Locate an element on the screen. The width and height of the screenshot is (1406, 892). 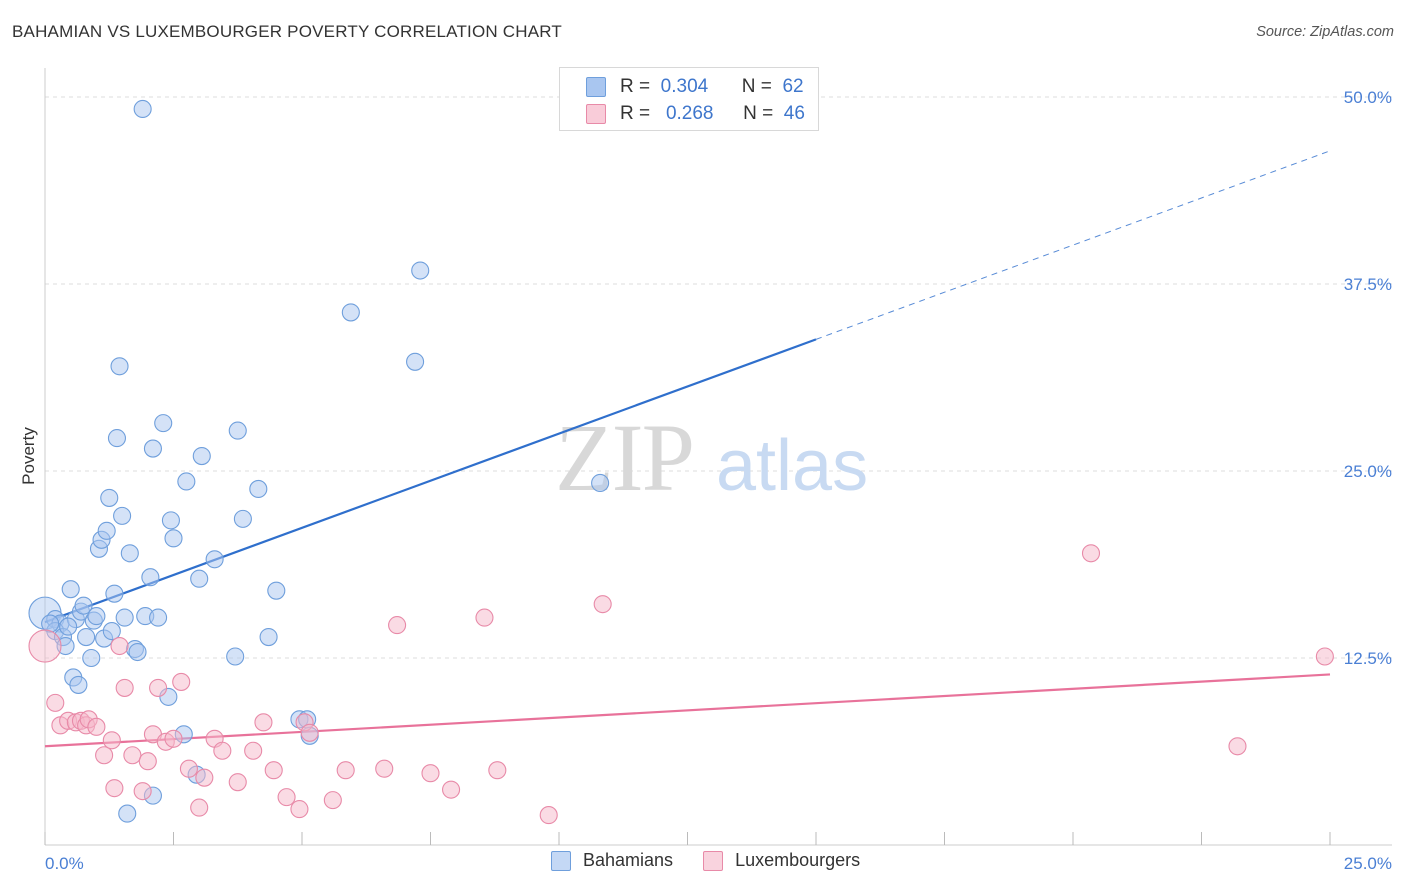
chart-source: Source: ZipAtlas.com is located at coordinates (1325, 32).